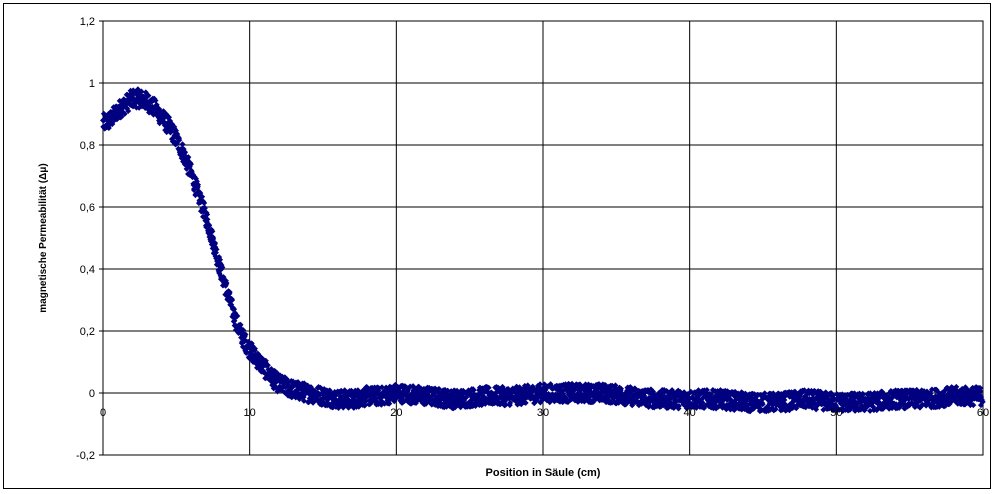 This screenshot has height=494, width=996. Describe the element at coordinates (396, 413) in the screenshot. I see `x-tick-label: 20` at that location.